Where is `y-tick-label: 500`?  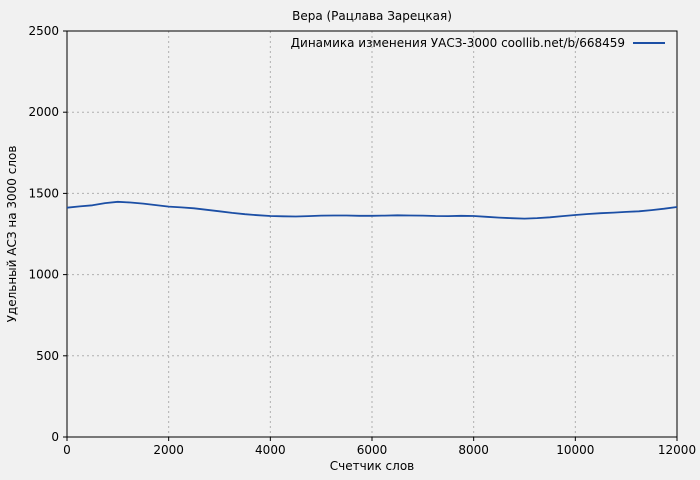 y-tick-label: 500 is located at coordinates (47, 356).